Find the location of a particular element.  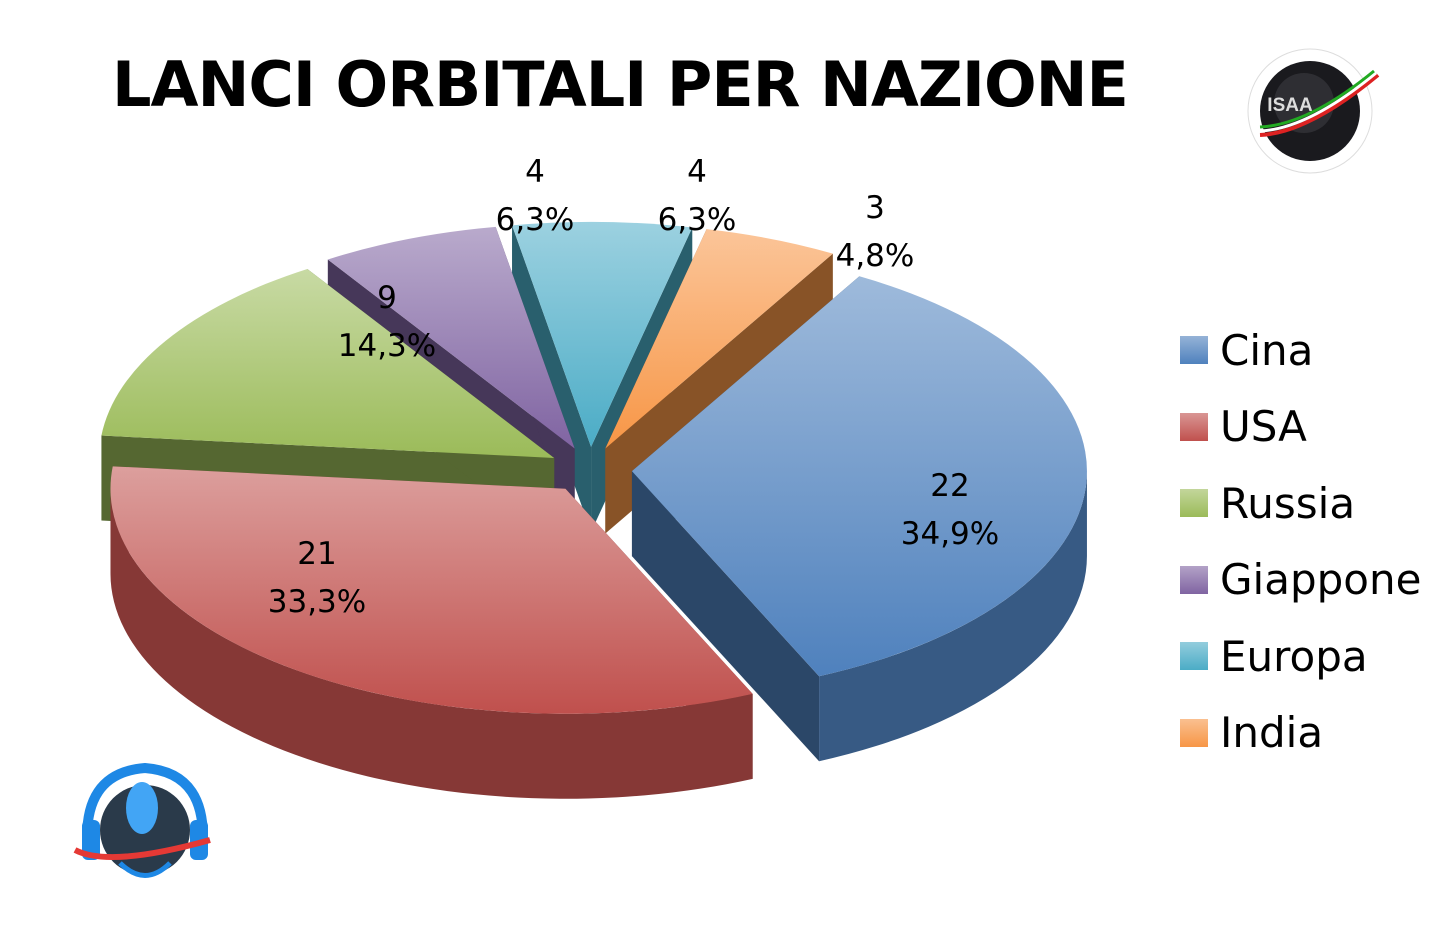

data-label-percent: 14,3% is located at coordinates (387, 346).